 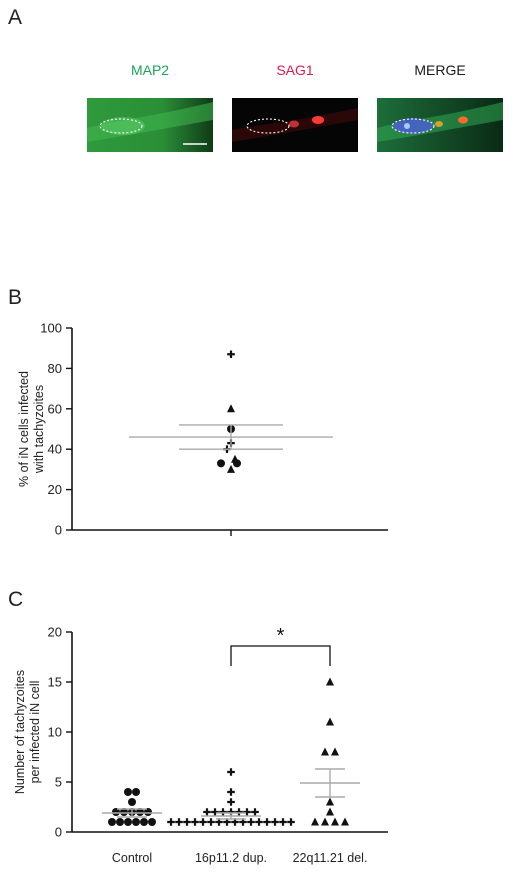 I want to click on b-y-tick-label: 80, so click(x=55, y=368).